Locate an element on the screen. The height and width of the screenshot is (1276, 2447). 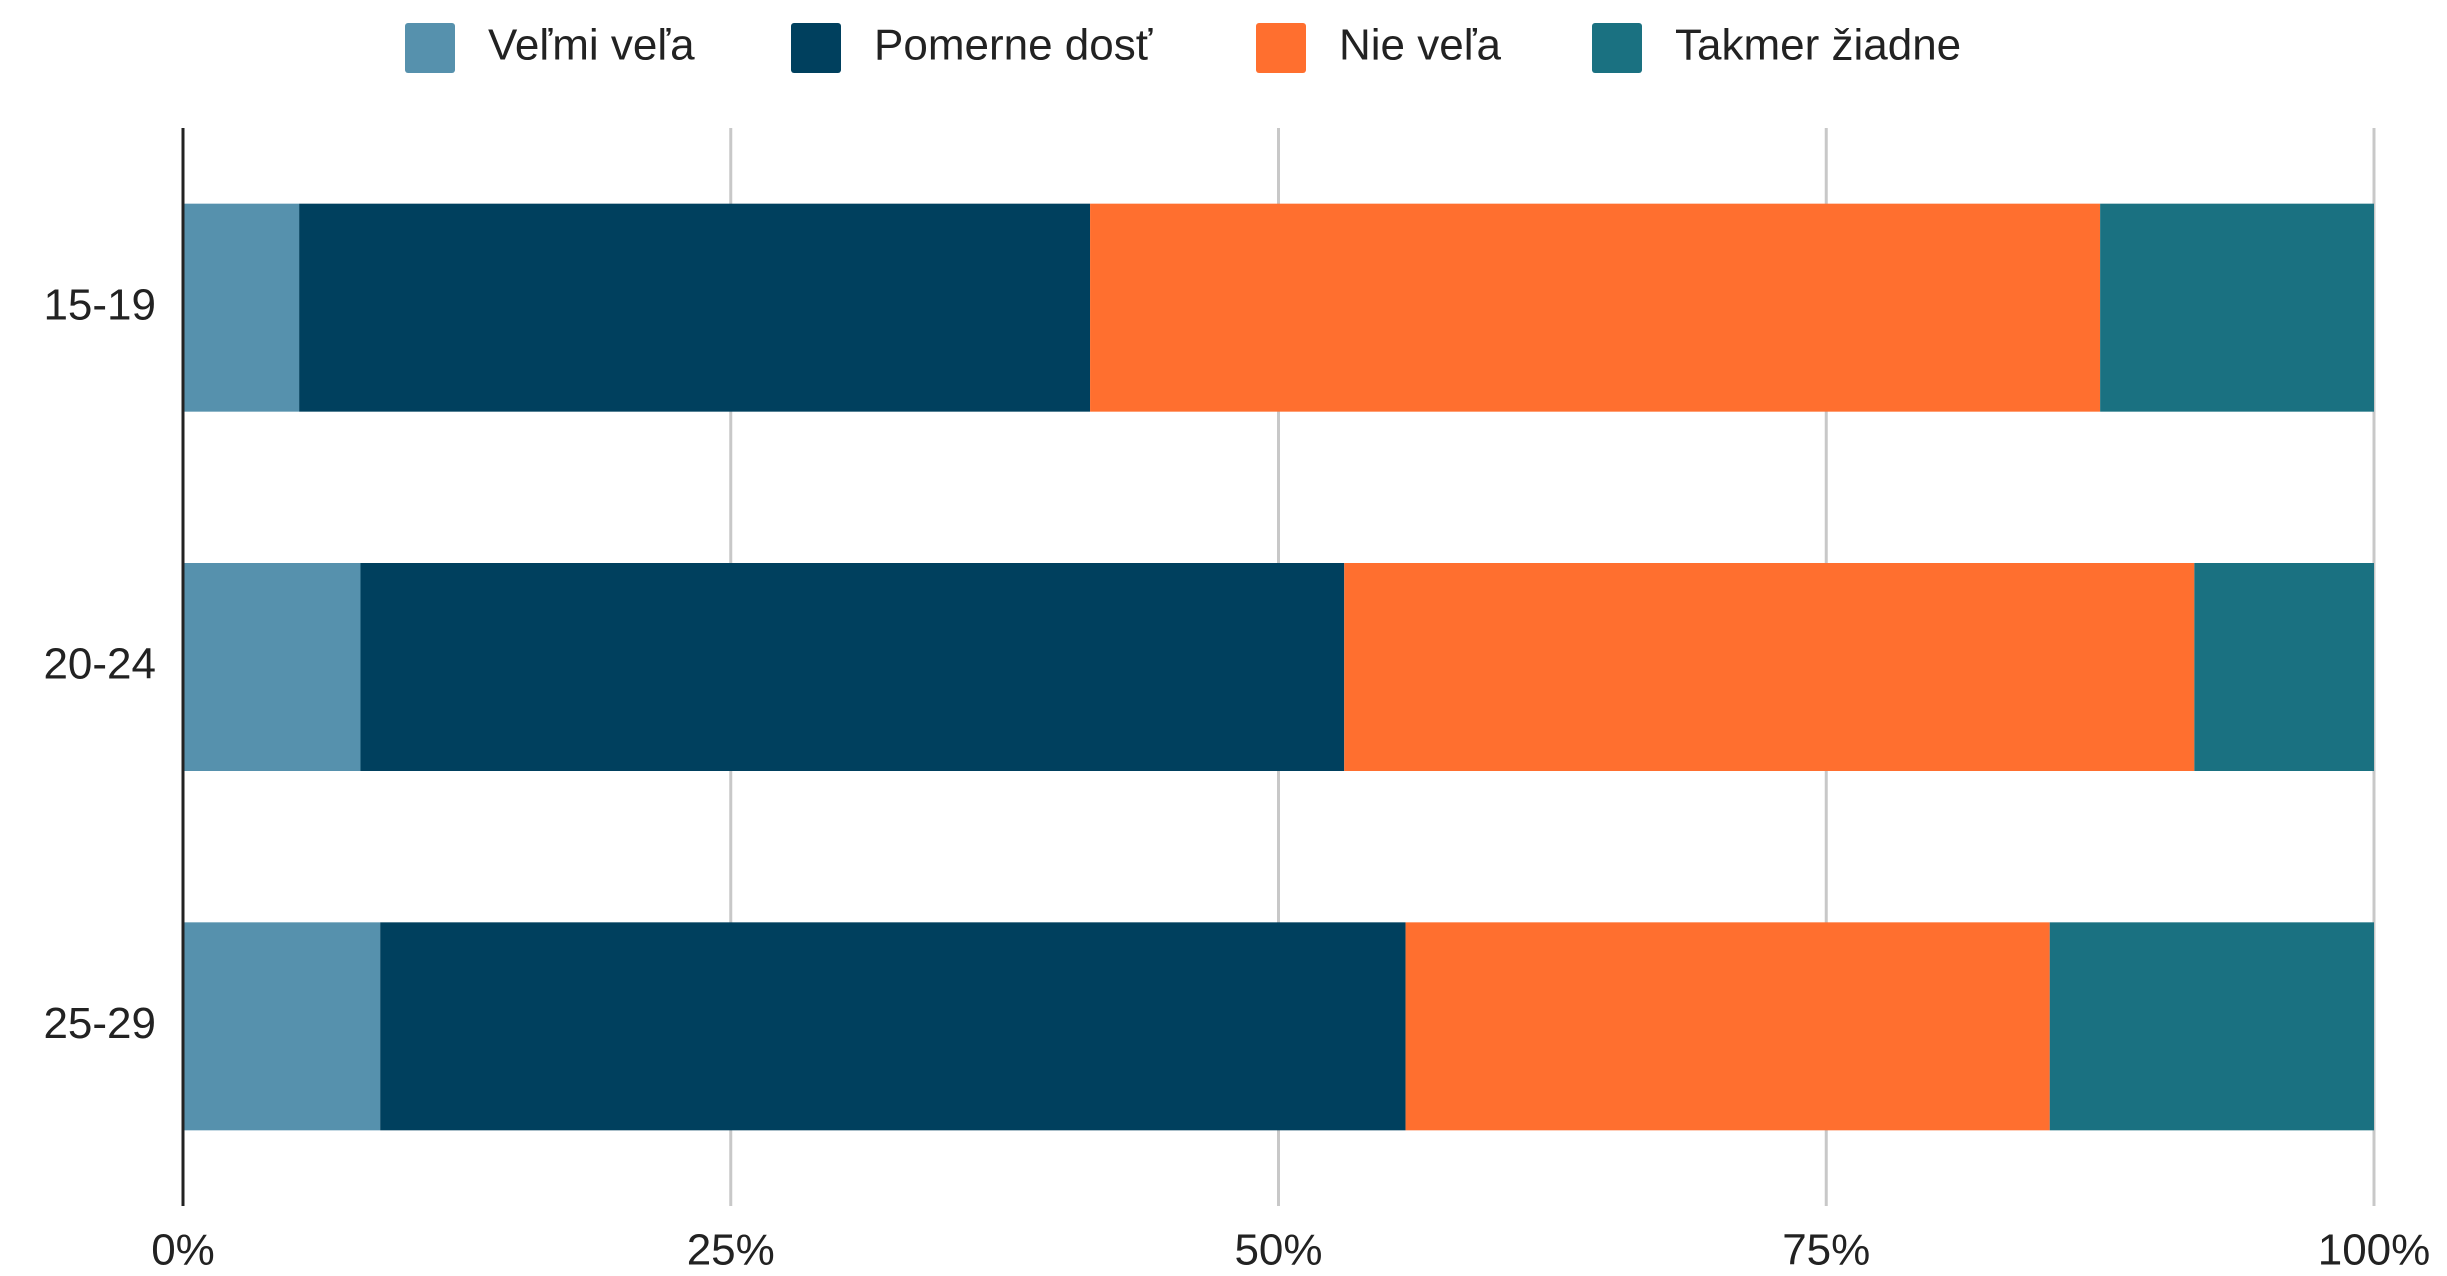
x-tick-label: 75% is located at coordinates (1826, 1250).